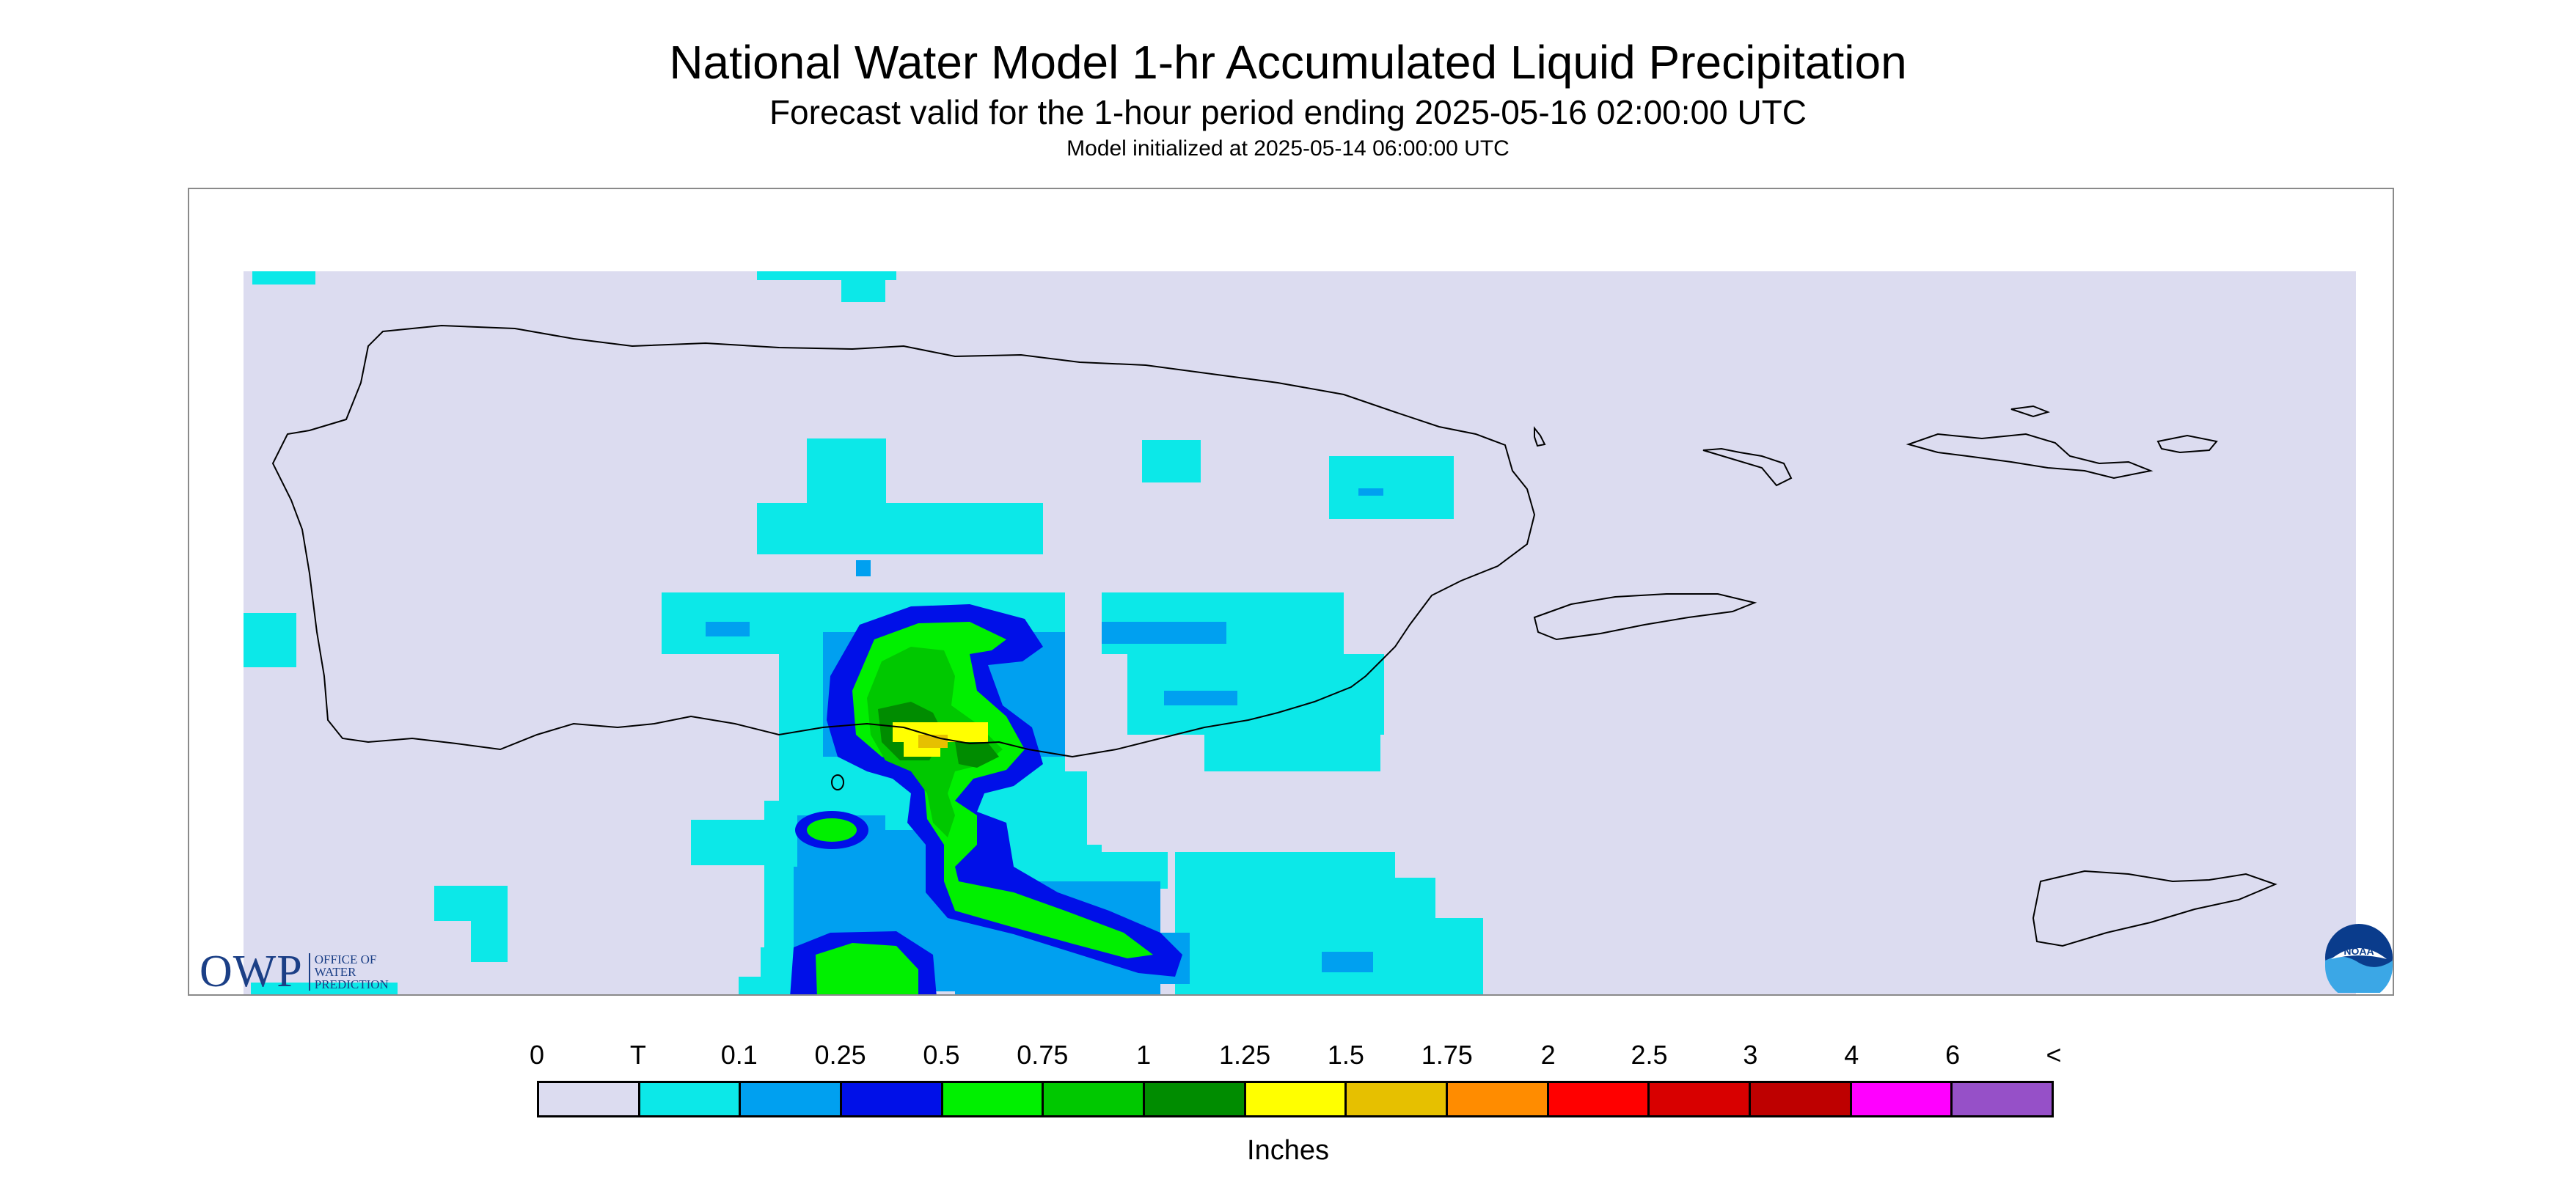 Image resolution: width=2576 pixels, height=1182 pixels. Describe the element at coordinates (251, 971) in the screenshot. I see `owp-logo-text: OWP` at that location.